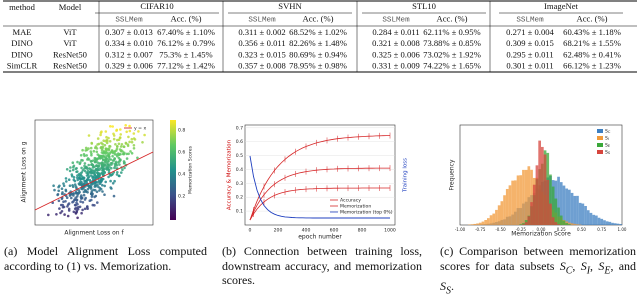  Describe the element at coordinates (185, 54) in the screenshot. I see `cell: 75.3% ± 1.45%` at that location.